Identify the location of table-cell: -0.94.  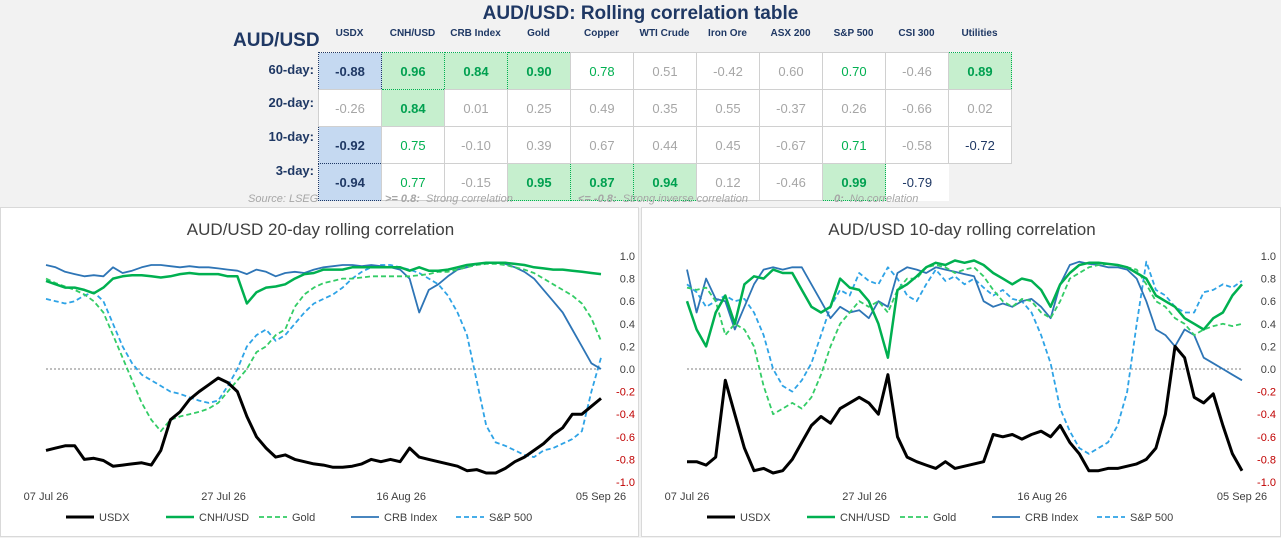
(350, 182).